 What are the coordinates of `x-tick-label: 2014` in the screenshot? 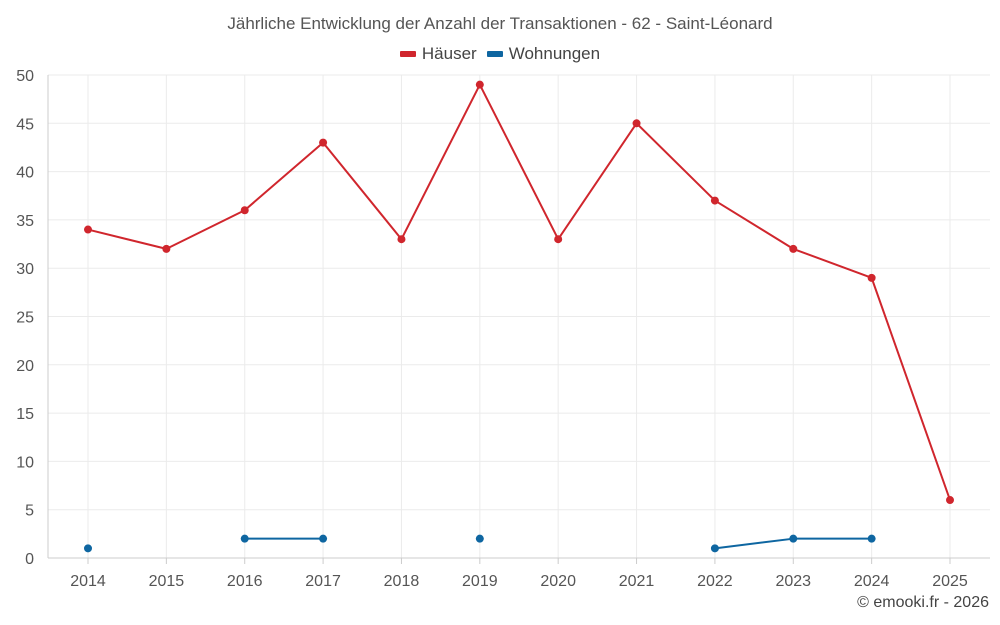 It's located at (88, 581).